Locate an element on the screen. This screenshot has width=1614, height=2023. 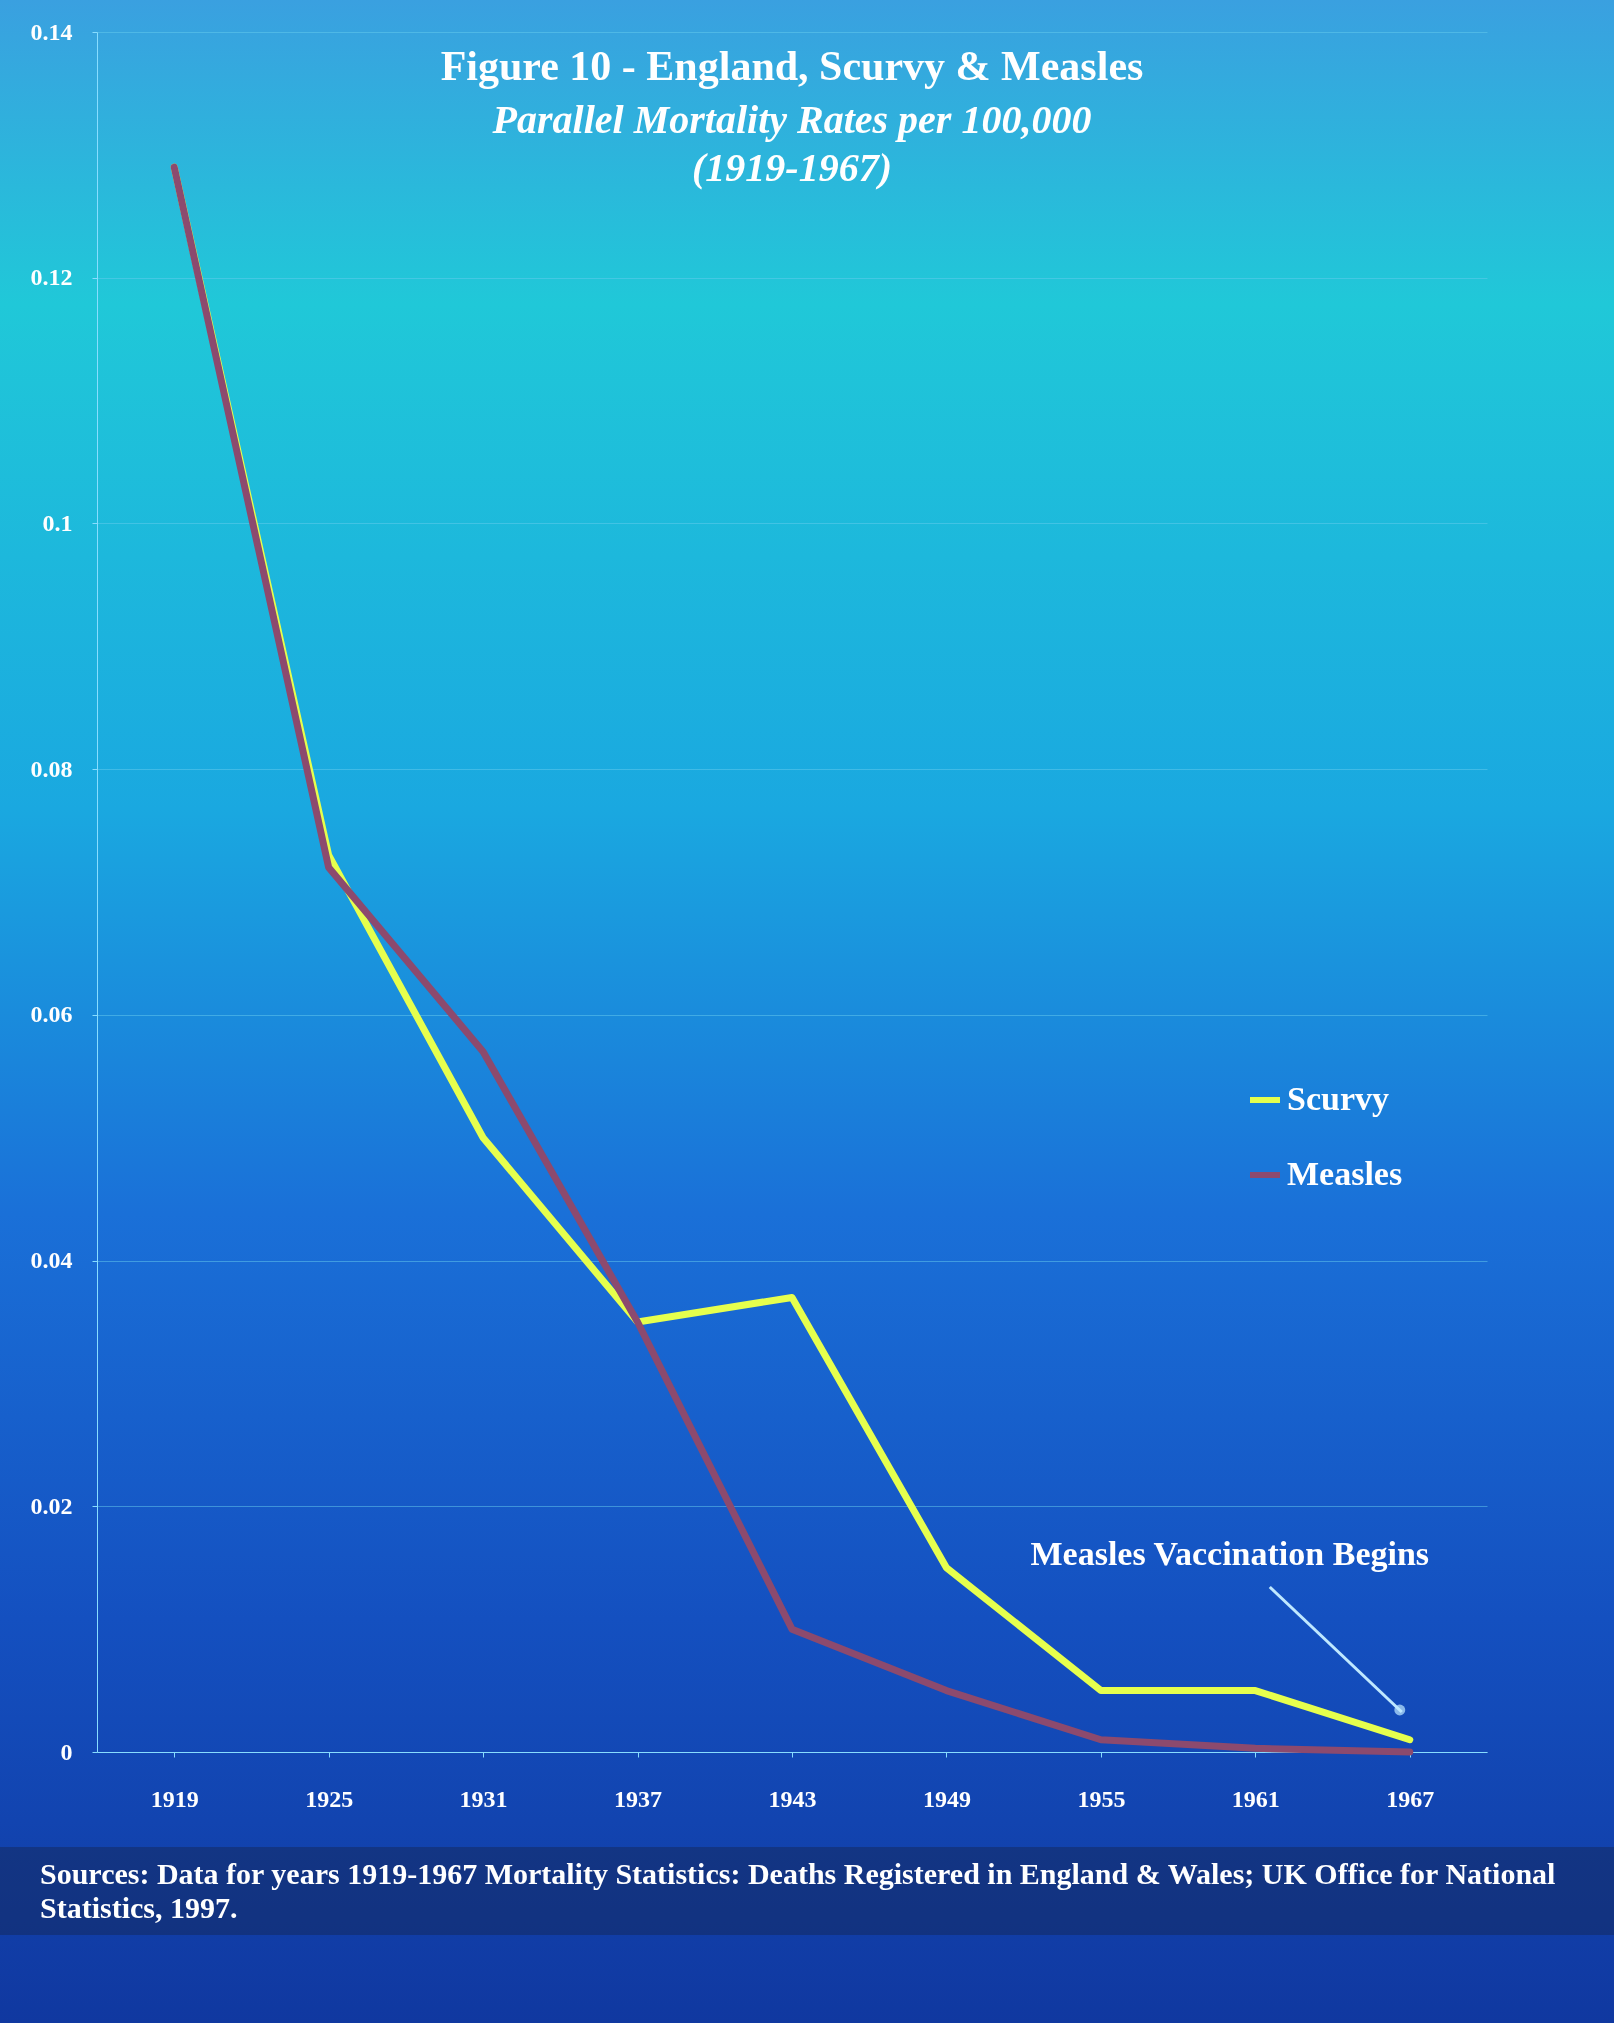
y-tick-label: 0 is located at coordinates (66, 1751).